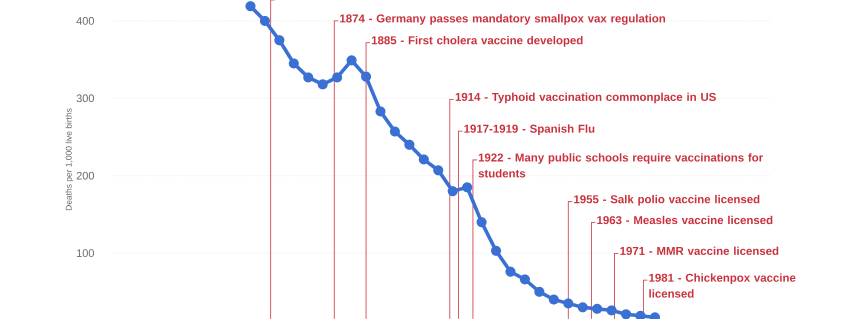 Image resolution: width=845 pixels, height=319 pixels. What do you see at coordinates (529, 130) in the screenshot?
I see `ref-line-label: 1917-1919 - Spanish Flu` at bounding box center [529, 130].